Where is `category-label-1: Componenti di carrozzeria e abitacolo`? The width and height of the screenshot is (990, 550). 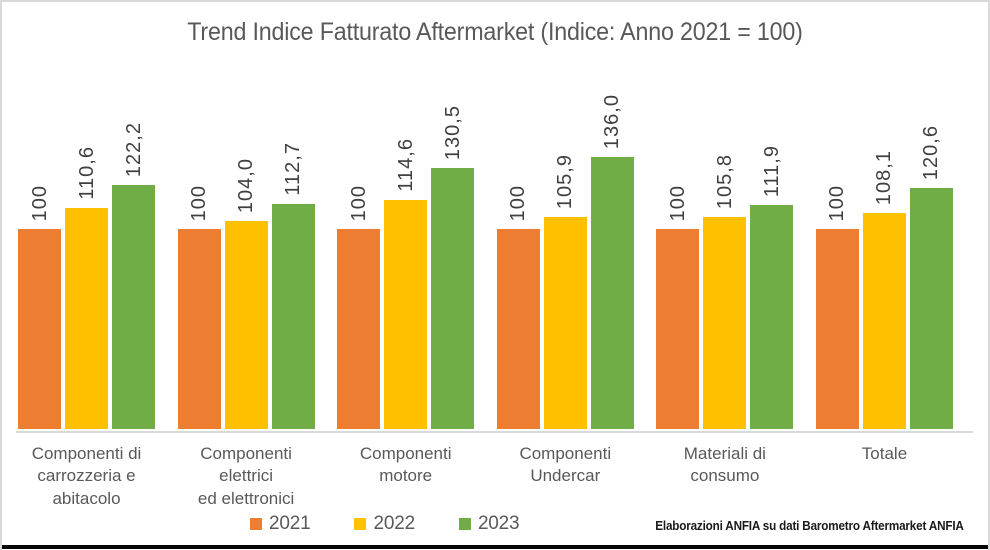 category-label-1: Componenti di carrozzeria e abitacolo is located at coordinates (86, 476).